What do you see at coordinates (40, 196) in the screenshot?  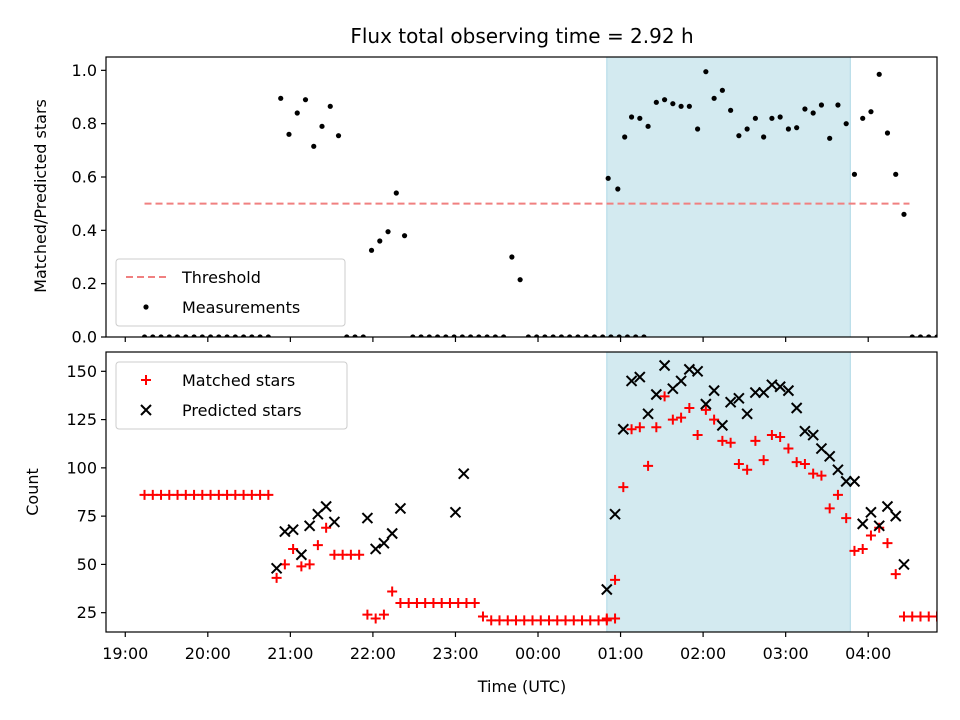 I see `top-y-axis-title: Matched/Predicted stars` at bounding box center [40, 196].